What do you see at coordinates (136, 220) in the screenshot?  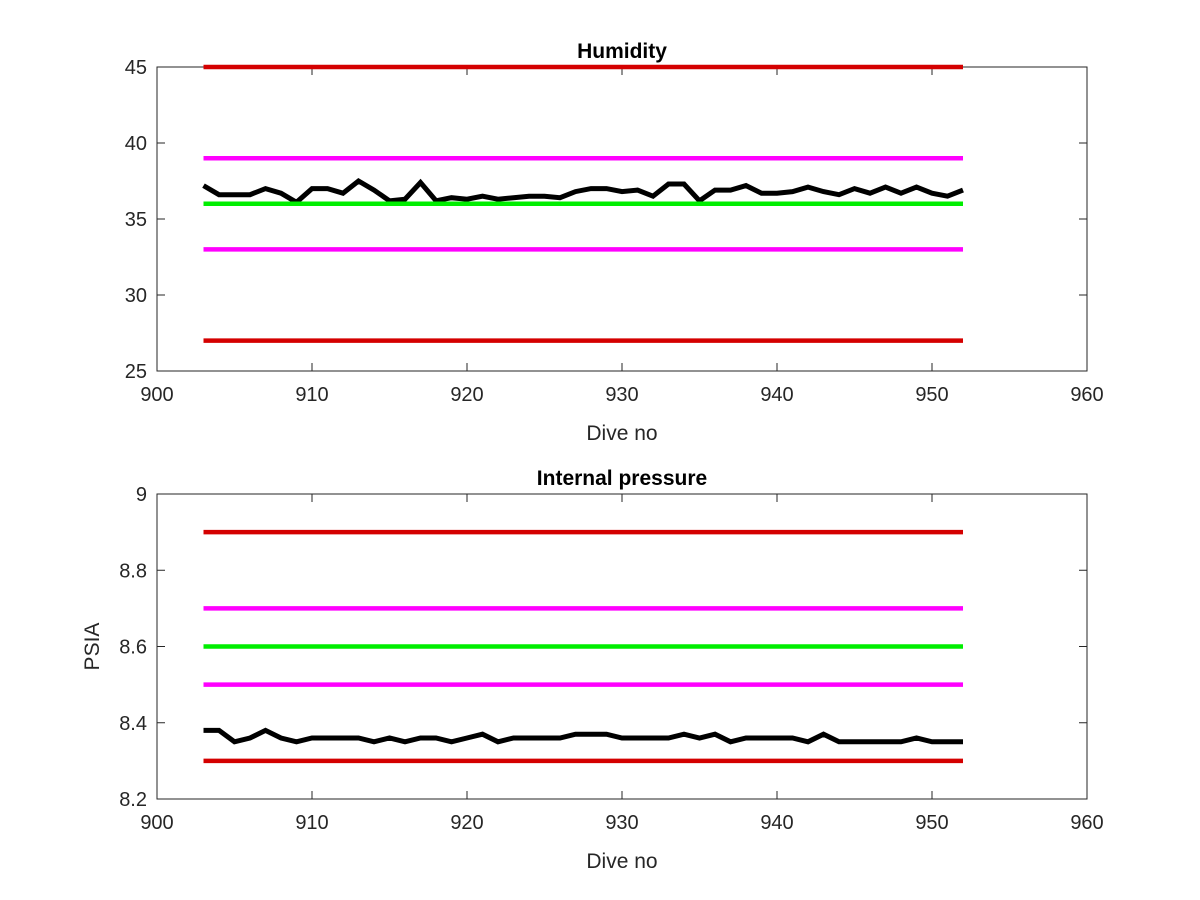 I see `y-tick-label: 35` at bounding box center [136, 220].